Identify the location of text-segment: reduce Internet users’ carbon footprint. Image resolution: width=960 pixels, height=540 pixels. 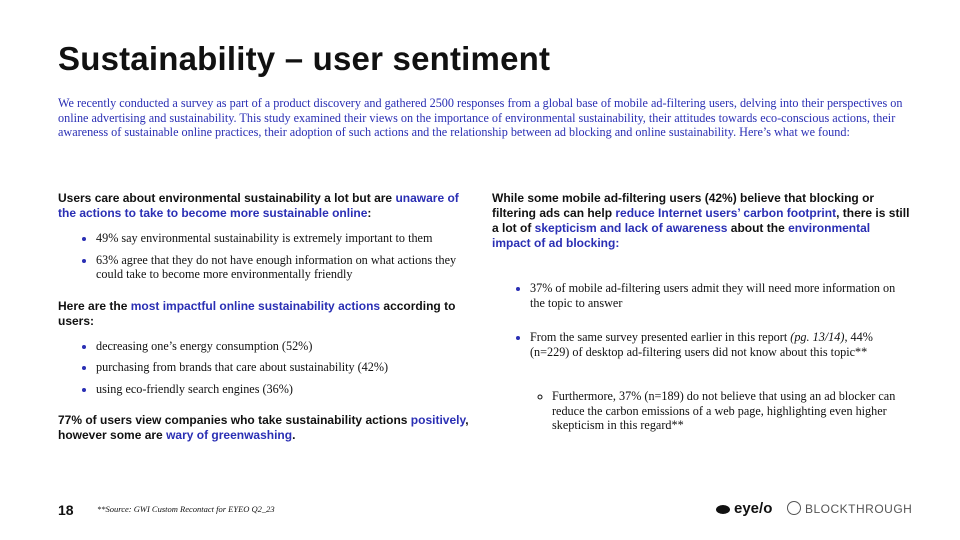
(726, 213).